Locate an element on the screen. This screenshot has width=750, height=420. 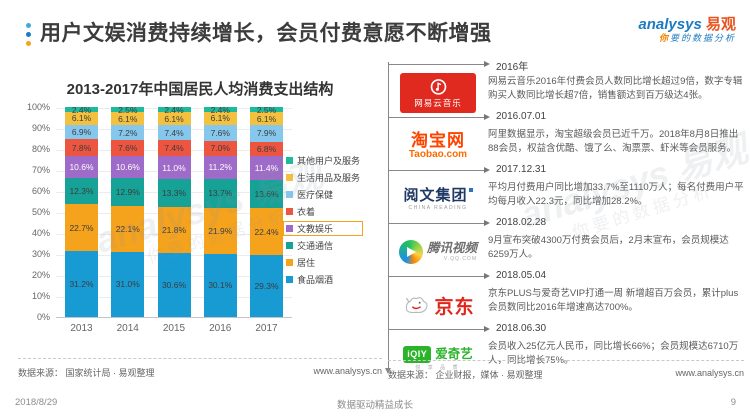
legend-item-生活用品及服务: 生活用品及服务 is located at coordinates (323, 178).